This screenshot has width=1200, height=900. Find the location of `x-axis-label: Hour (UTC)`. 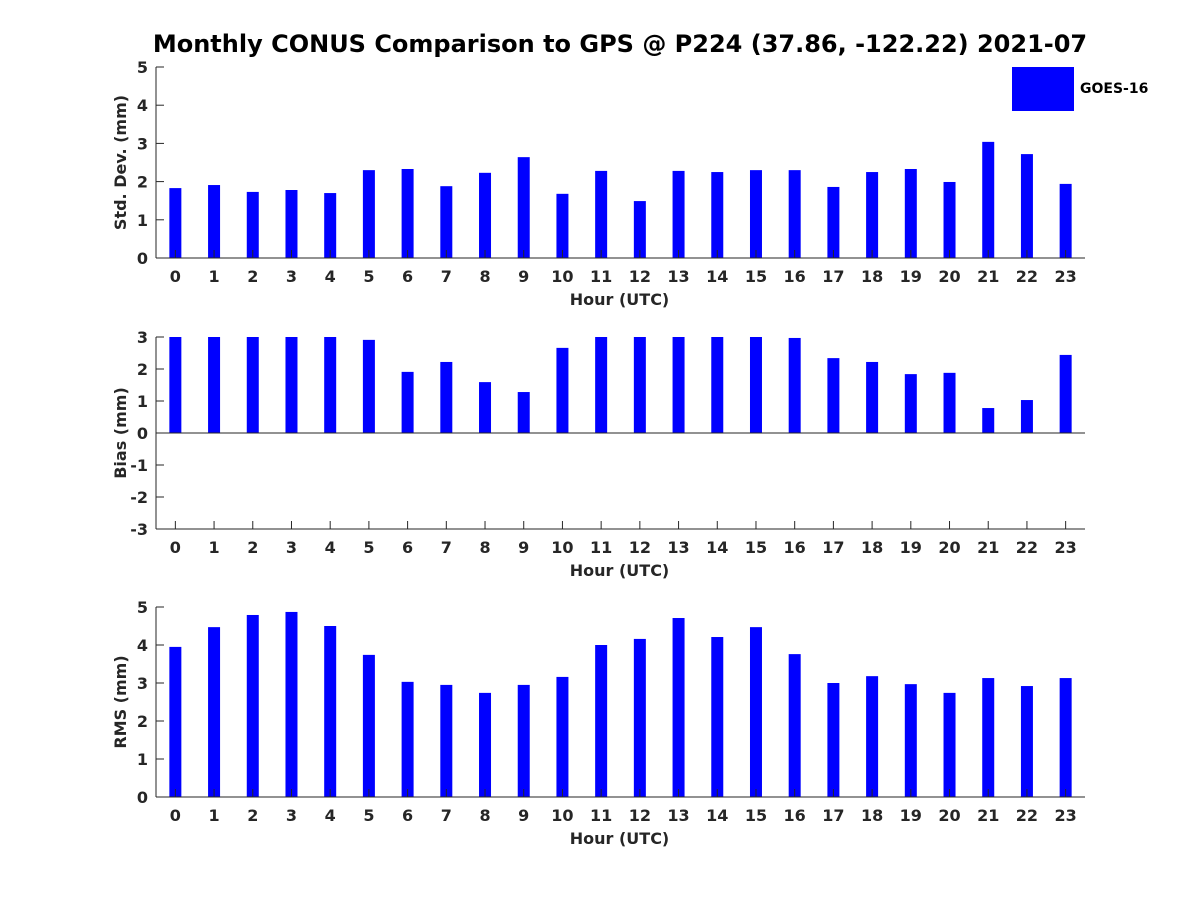

x-axis-label: Hour (UTC) is located at coordinates (620, 299).